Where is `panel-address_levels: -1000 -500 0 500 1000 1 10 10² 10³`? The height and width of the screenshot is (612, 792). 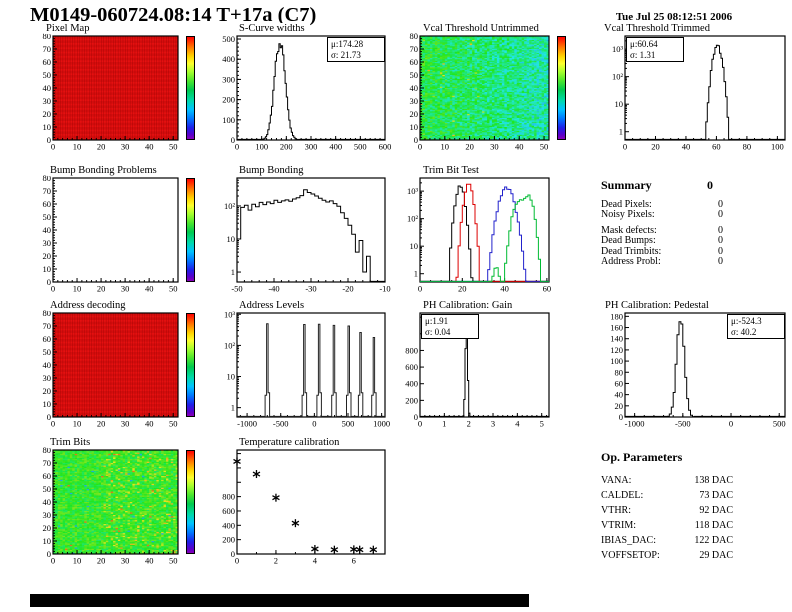 panel-address_levels: -1000 -500 0 500 1000 1 10 10² 10³ is located at coordinates (307, 368).